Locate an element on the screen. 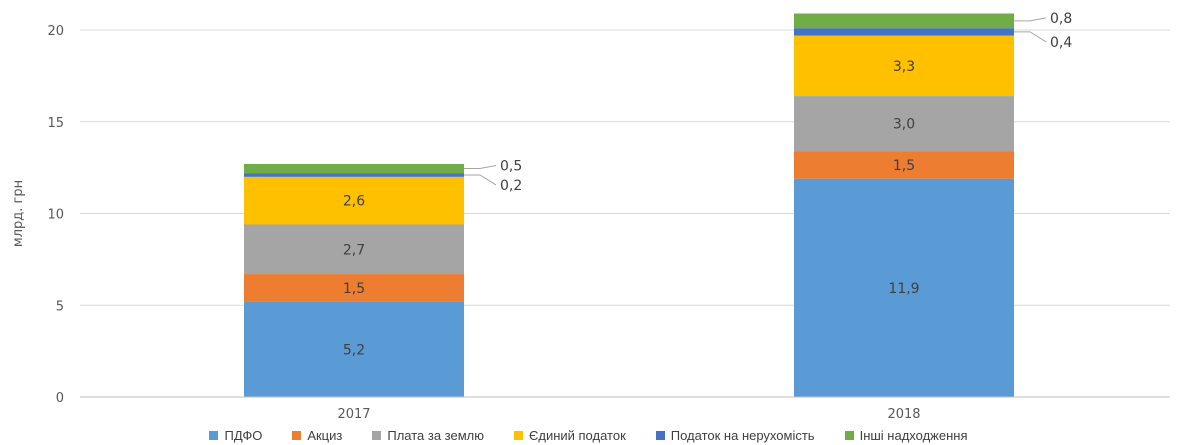 The height and width of the screenshot is (445, 1177). legend-label: Єдиний податок is located at coordinates (577, 435).